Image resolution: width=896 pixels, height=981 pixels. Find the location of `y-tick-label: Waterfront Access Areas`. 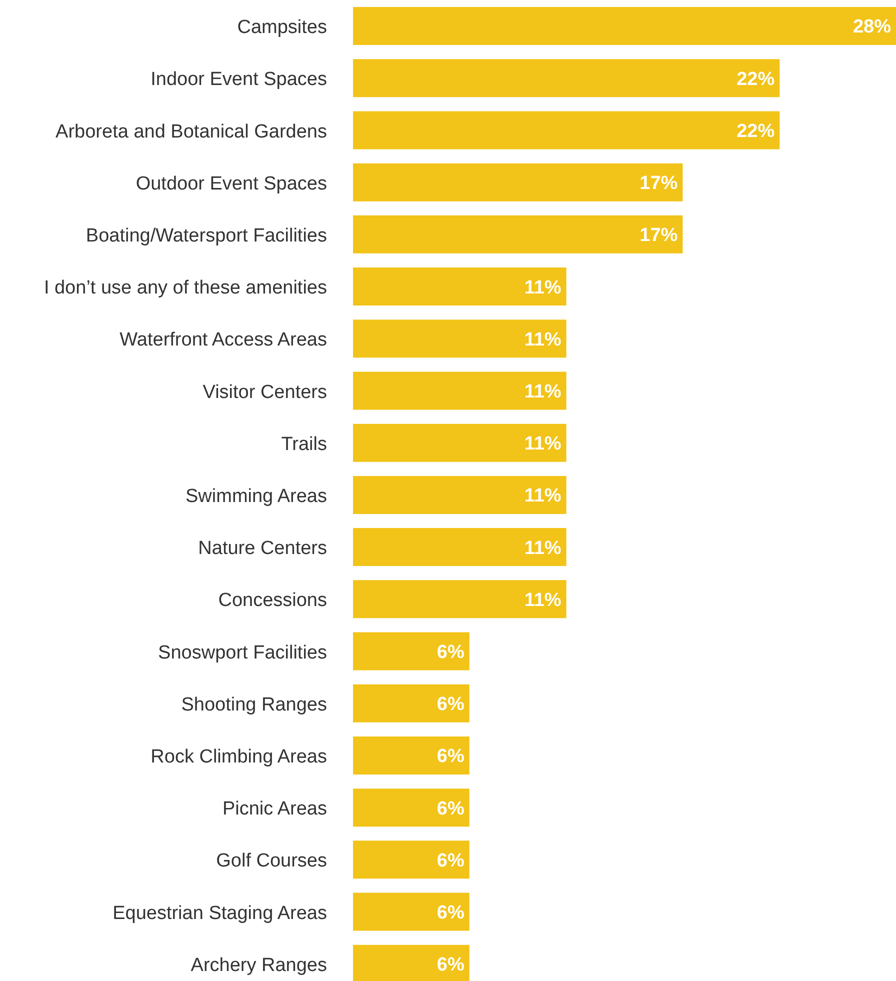

y-tick-label: Waterfront Access Areas is located at coordinates (223, 340).